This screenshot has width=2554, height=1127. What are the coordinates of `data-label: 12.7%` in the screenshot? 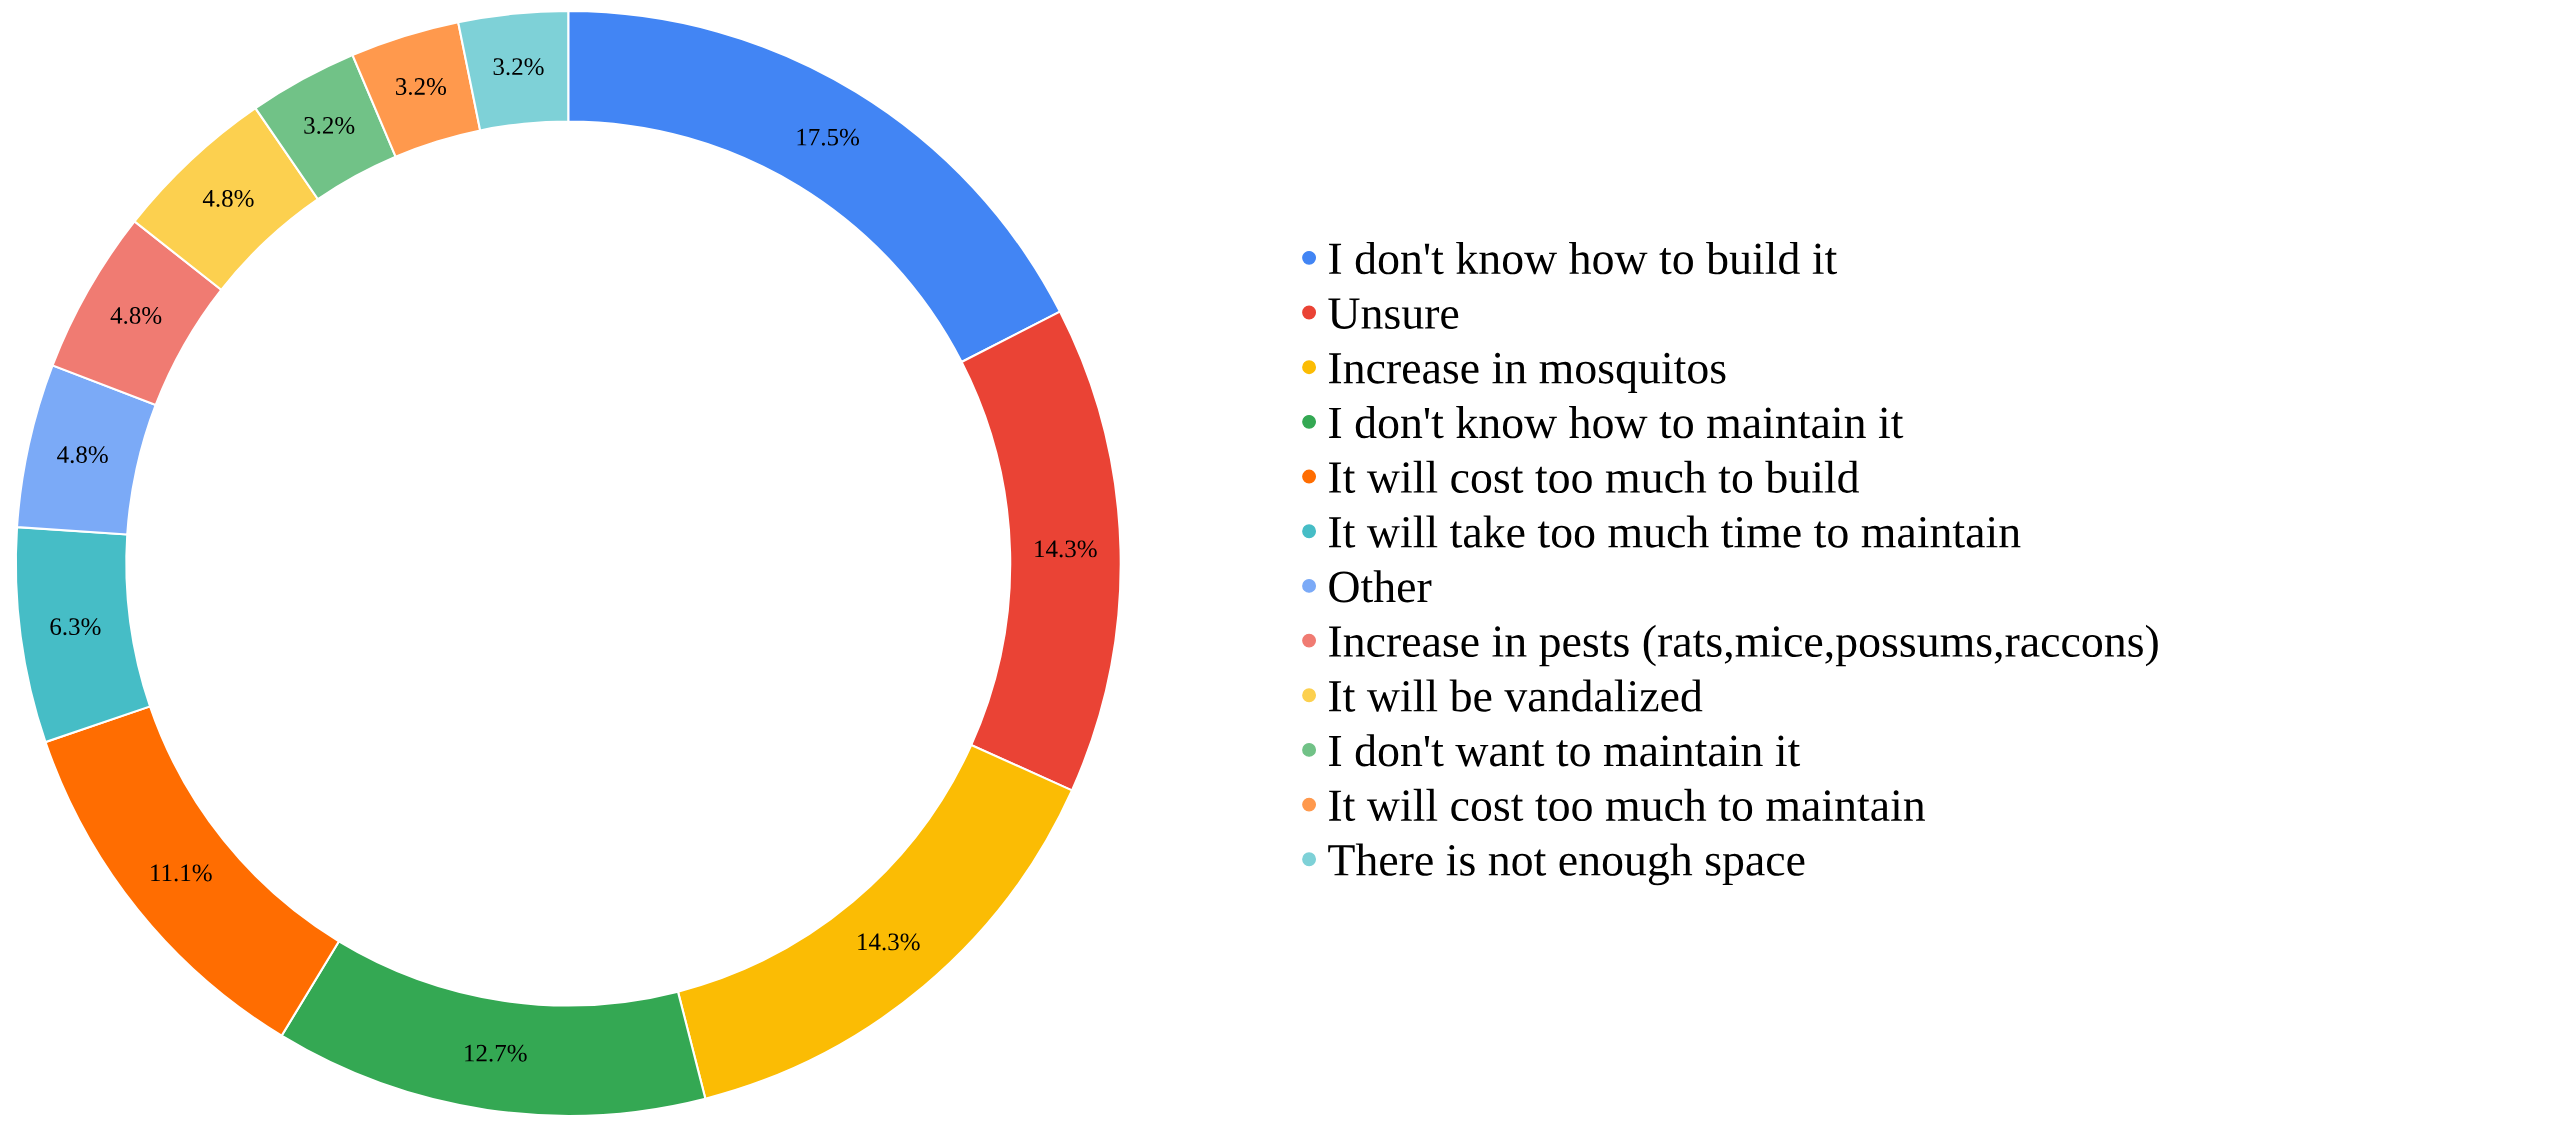 It's located at (496, 1053).